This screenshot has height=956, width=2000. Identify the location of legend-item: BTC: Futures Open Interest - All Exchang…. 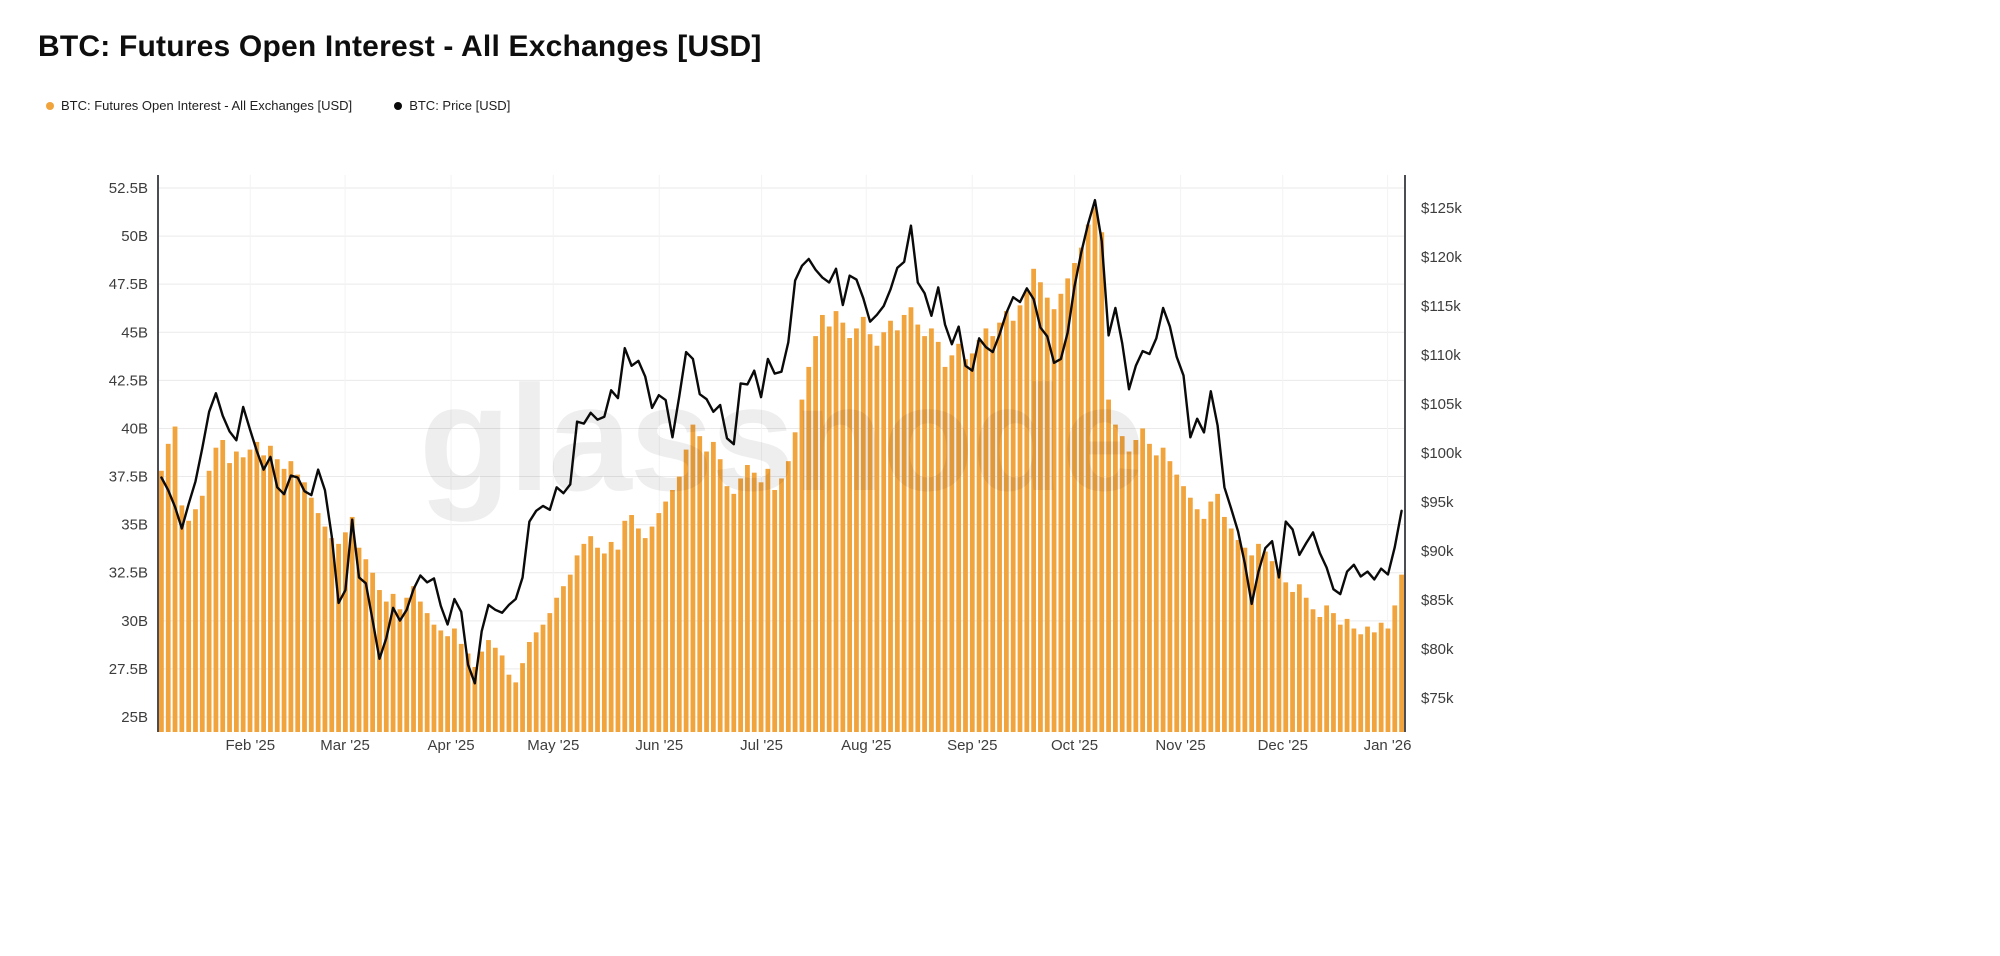
(199, 105).